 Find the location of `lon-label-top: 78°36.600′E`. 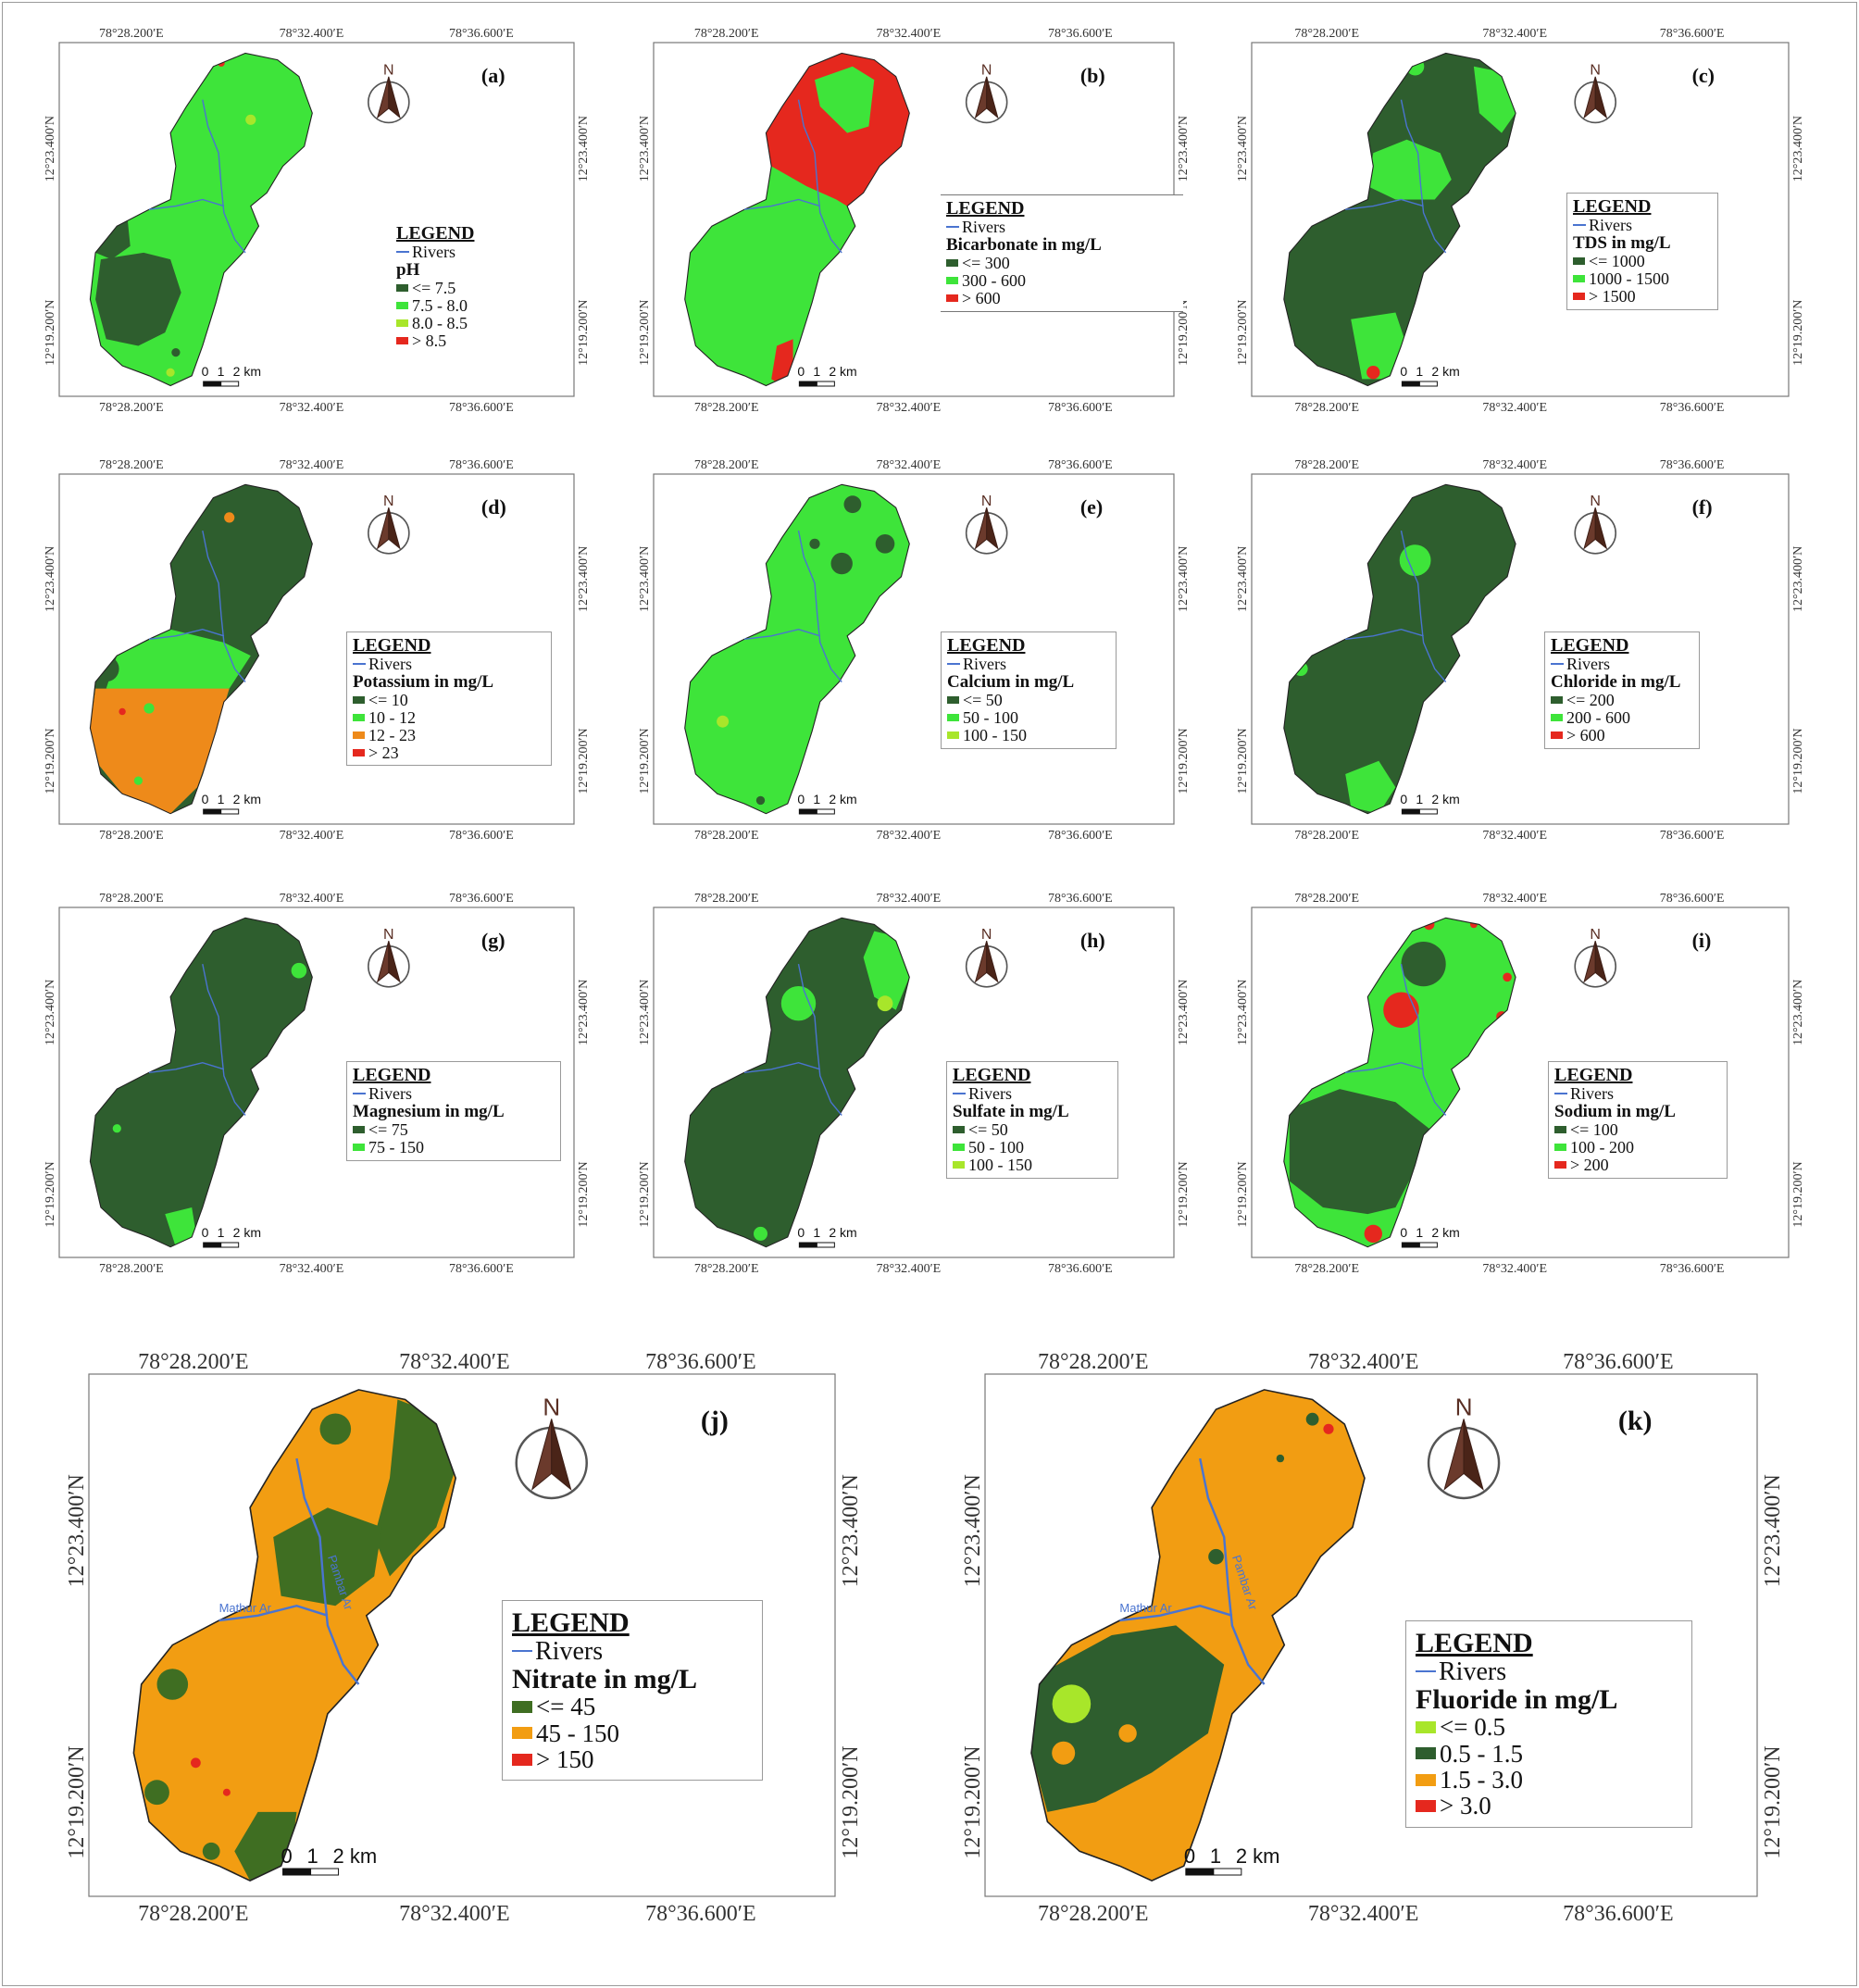

lon-label-top: 78°36.600′E is located at coordinates (1080, 465).